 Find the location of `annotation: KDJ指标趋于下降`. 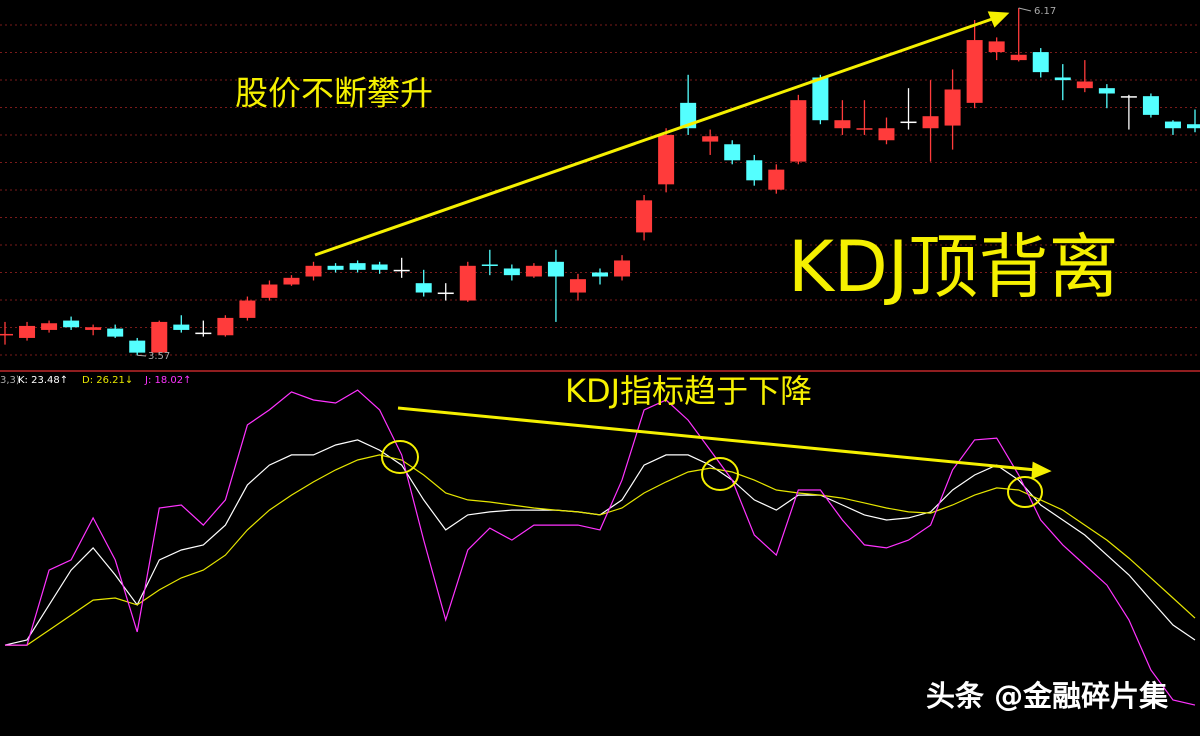

annotation: KDJ指标趋于下降 is located at coordinates (688, 391).